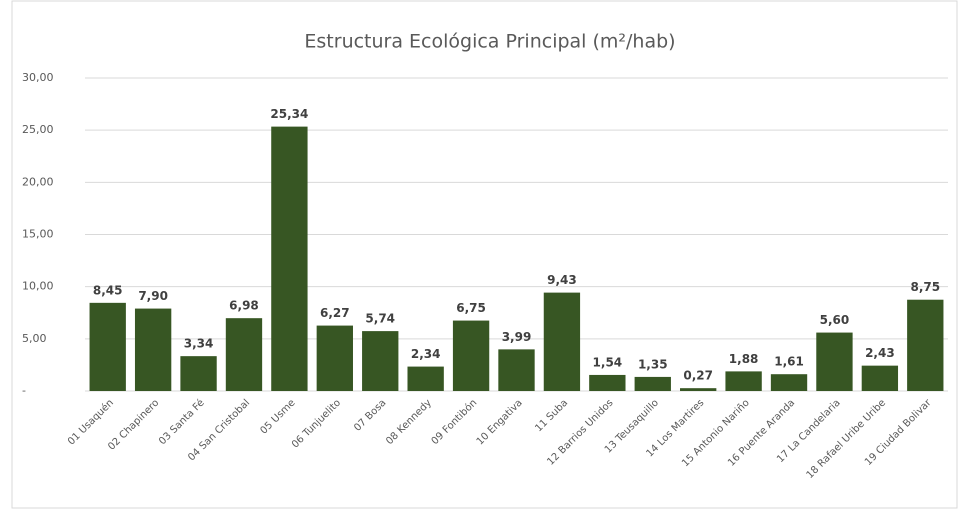 The width and height of the screenshot is (958, 509). I want to click on value-label: 1,61, so click(789, 362).